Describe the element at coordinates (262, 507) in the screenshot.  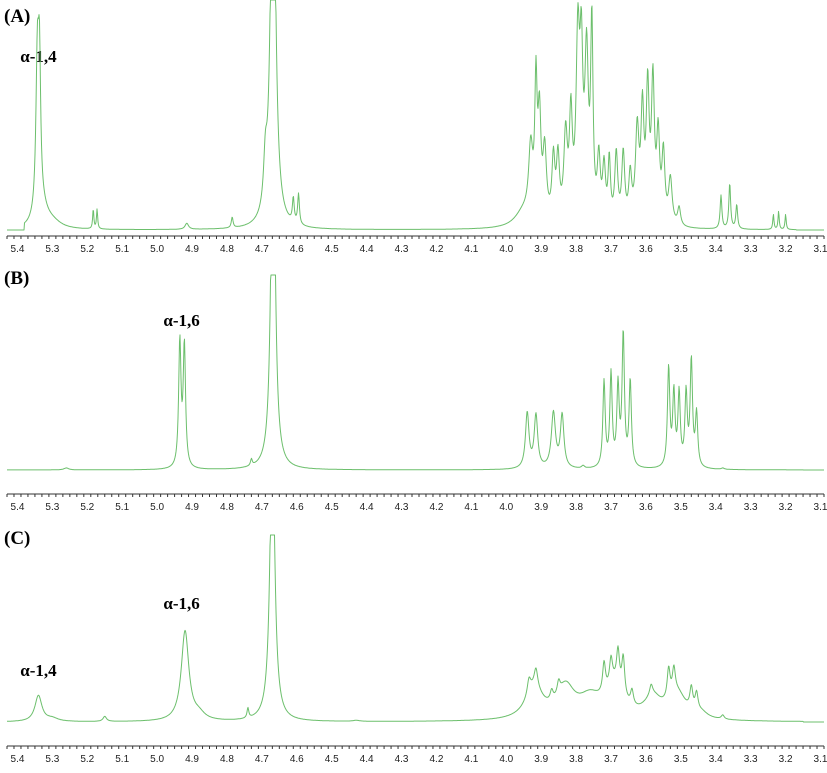
I see `x-tick-label-b: 4.7` at that location.